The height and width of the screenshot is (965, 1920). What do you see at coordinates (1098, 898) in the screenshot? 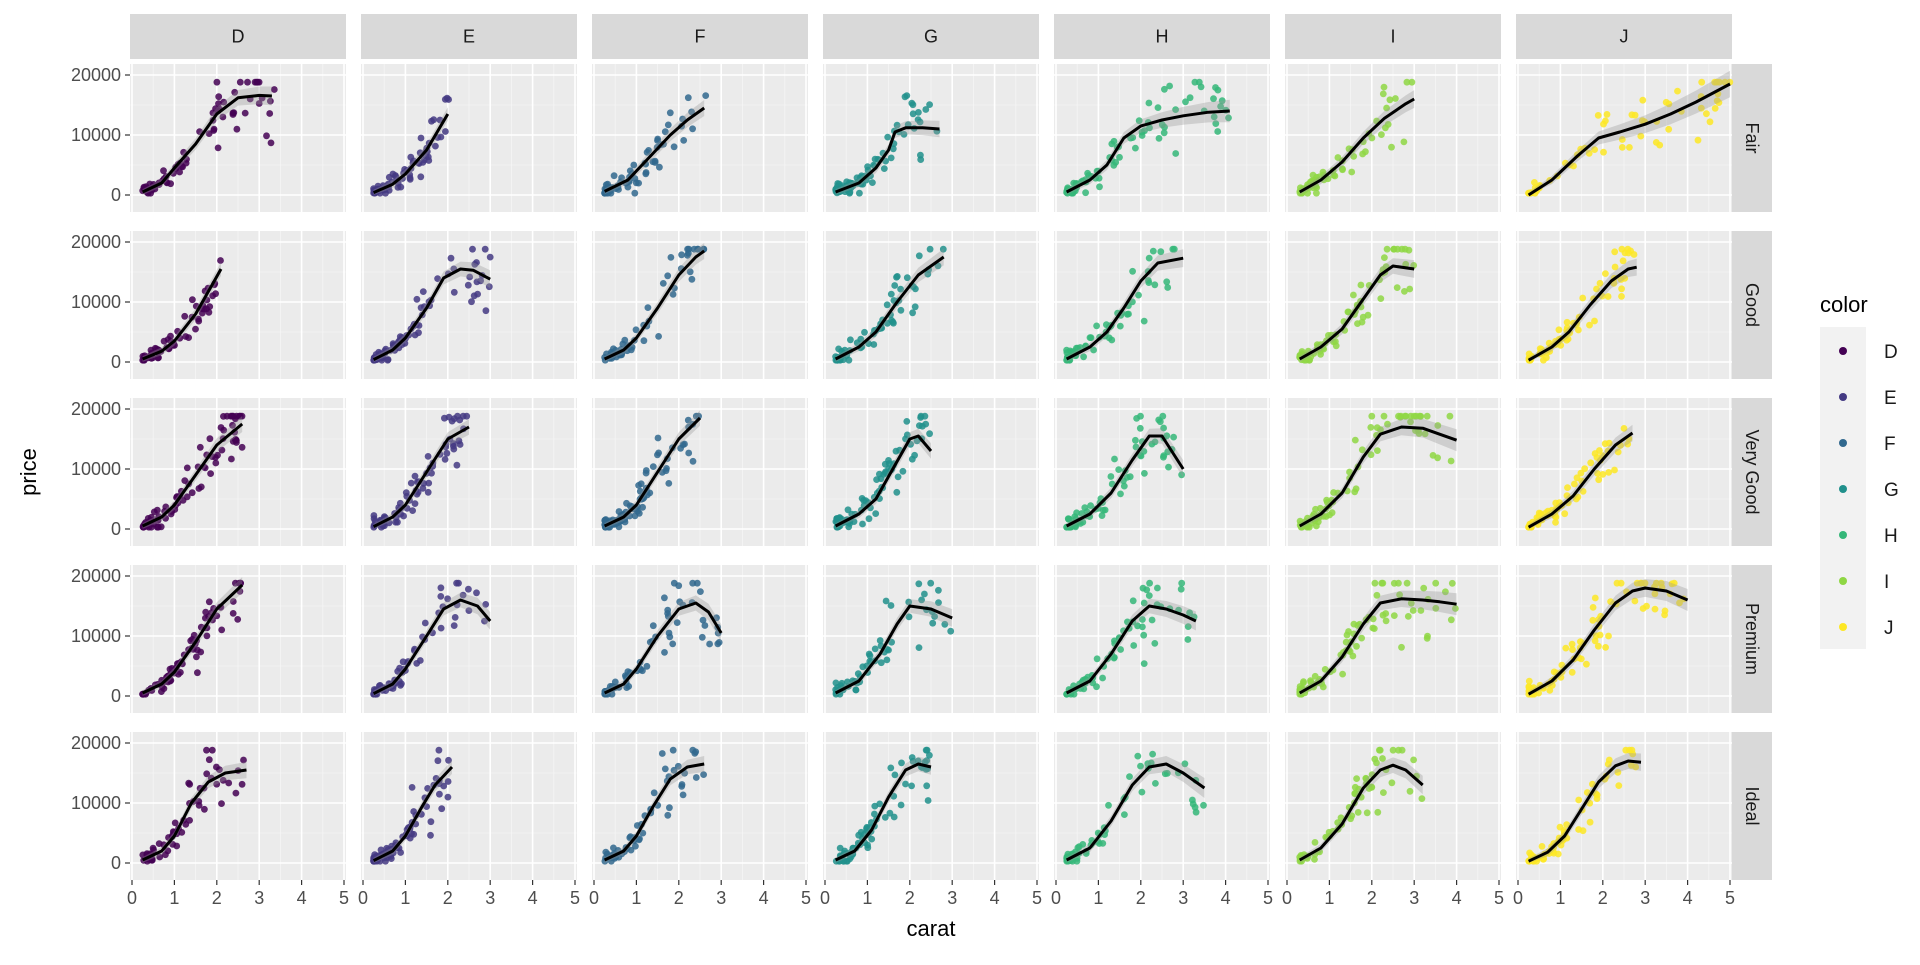
I see `x-tick-label: 1` at bounding box center [1098, 898].